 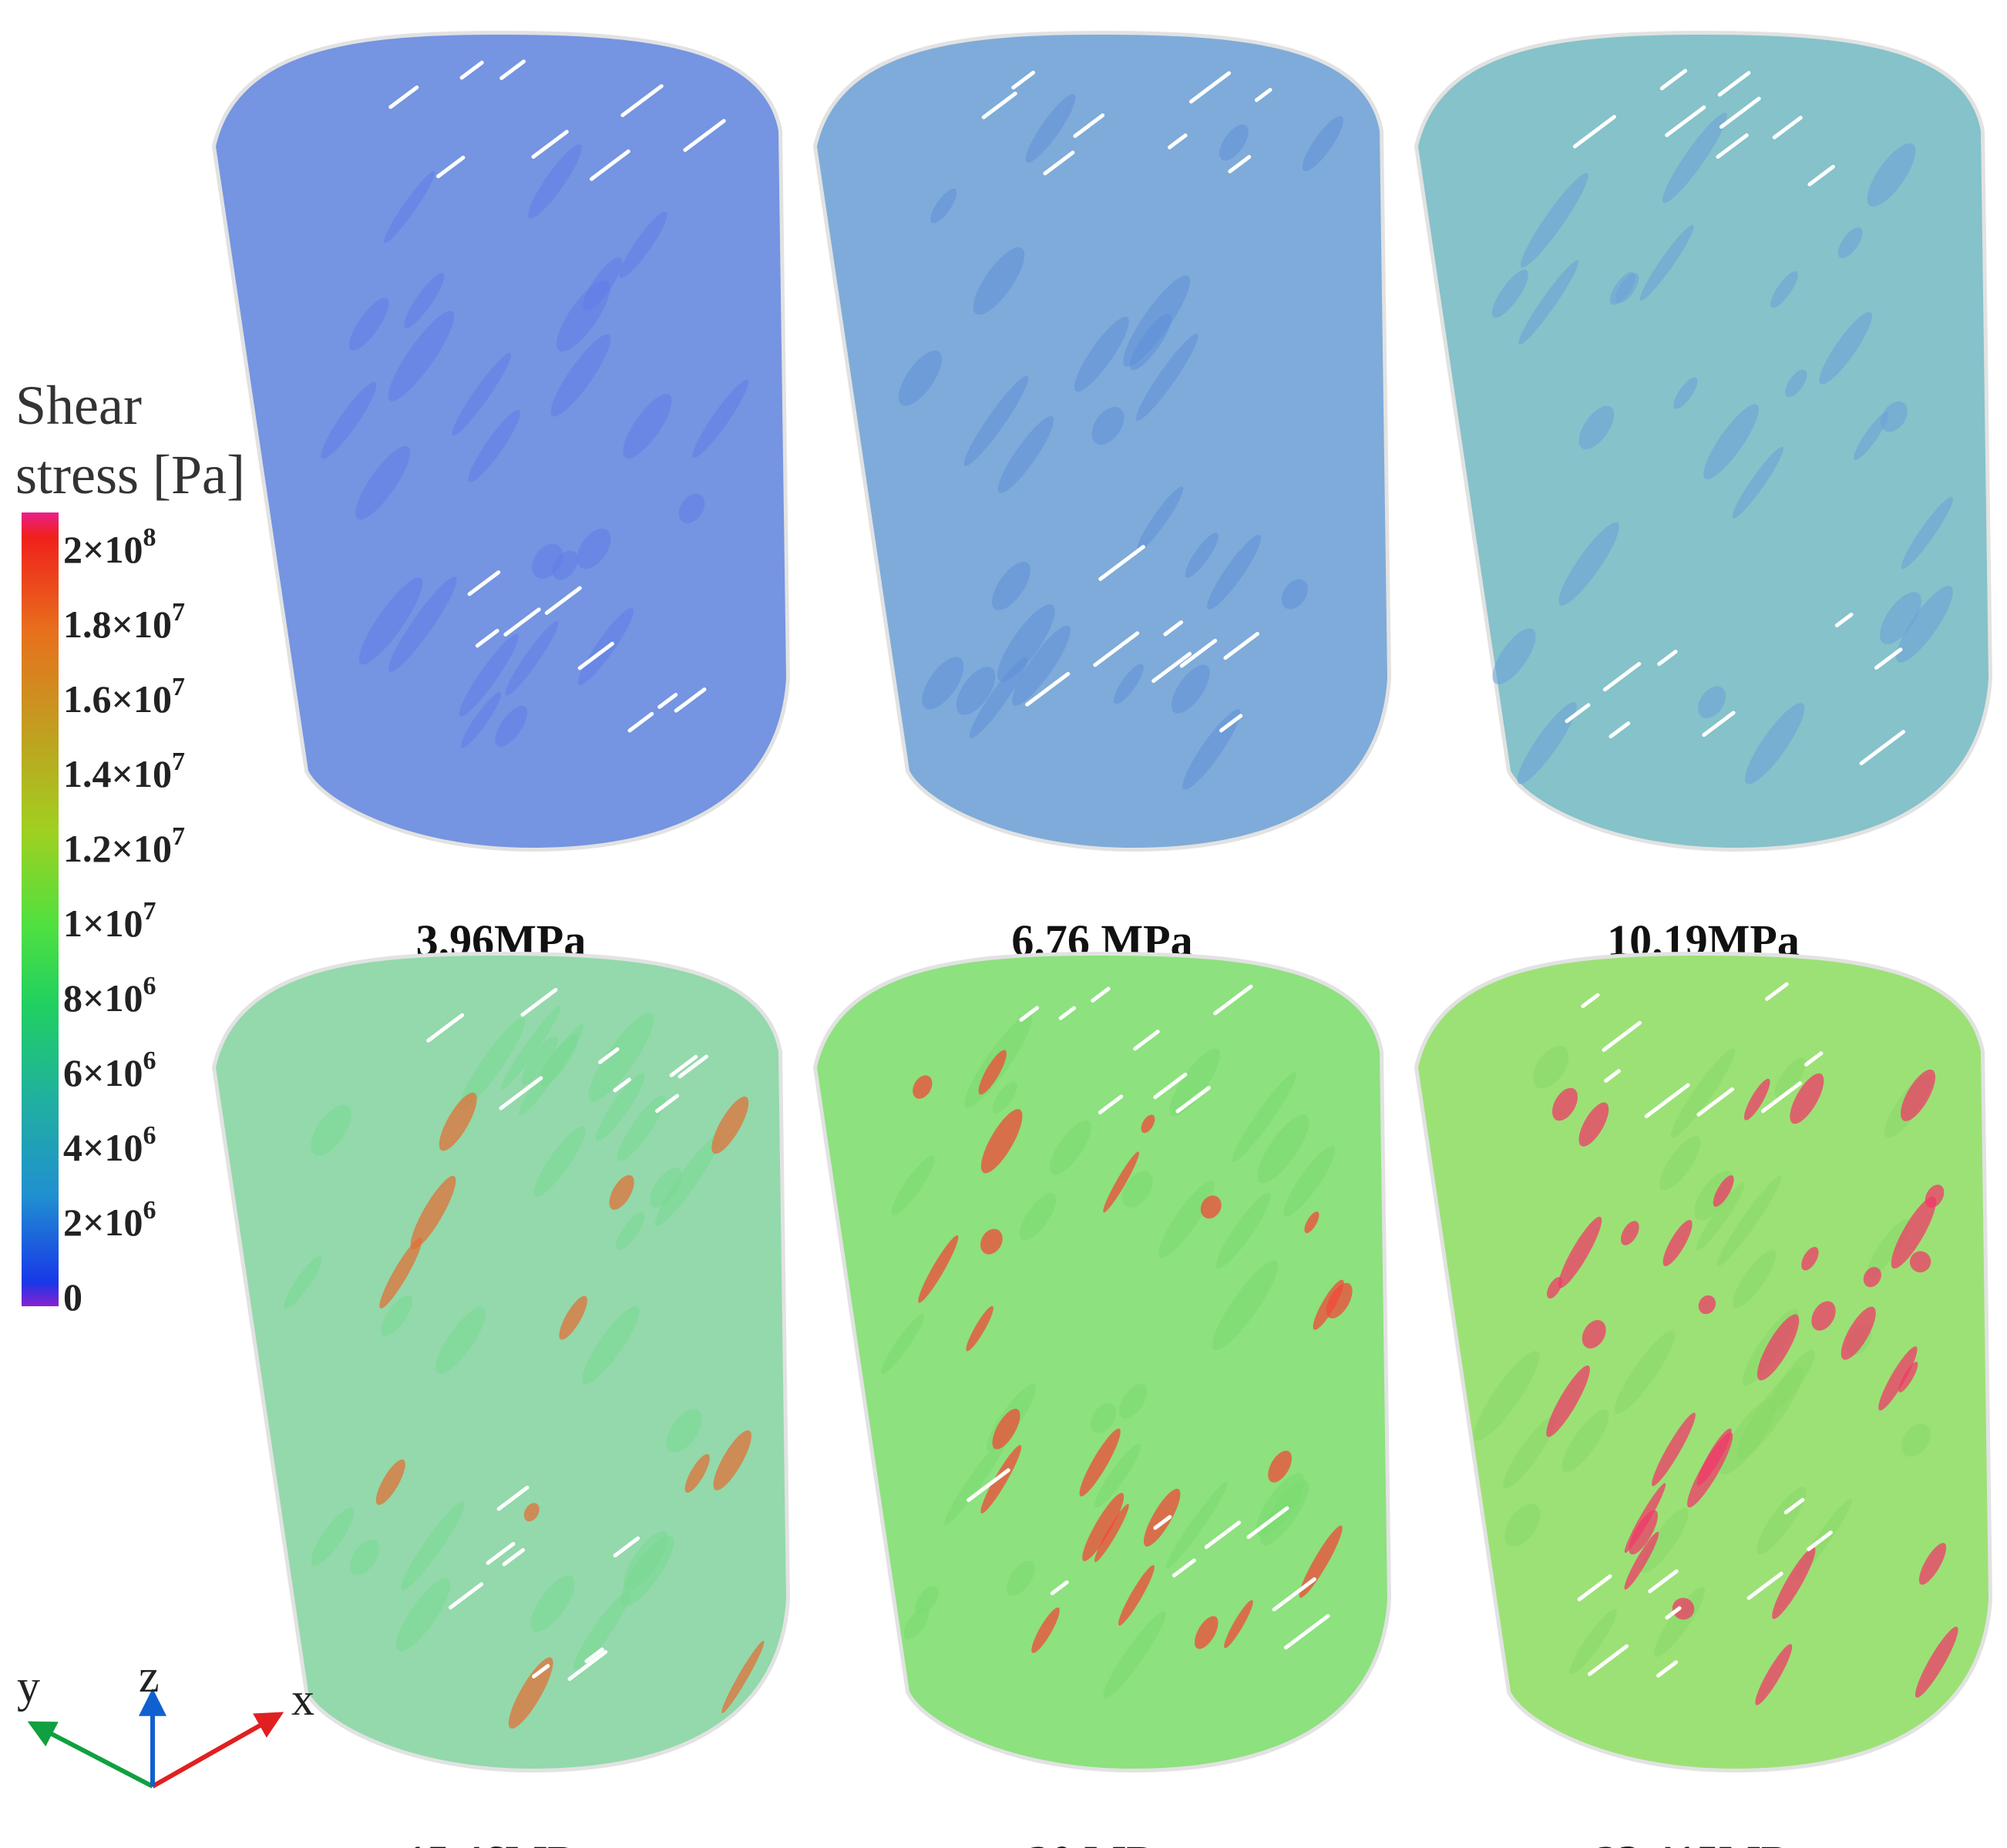 What do you see at coordinates (124, 697) in the screenshot?
I see `colorbar-tick-label: 1.6×10⁷` at bounding box center [124, 697].